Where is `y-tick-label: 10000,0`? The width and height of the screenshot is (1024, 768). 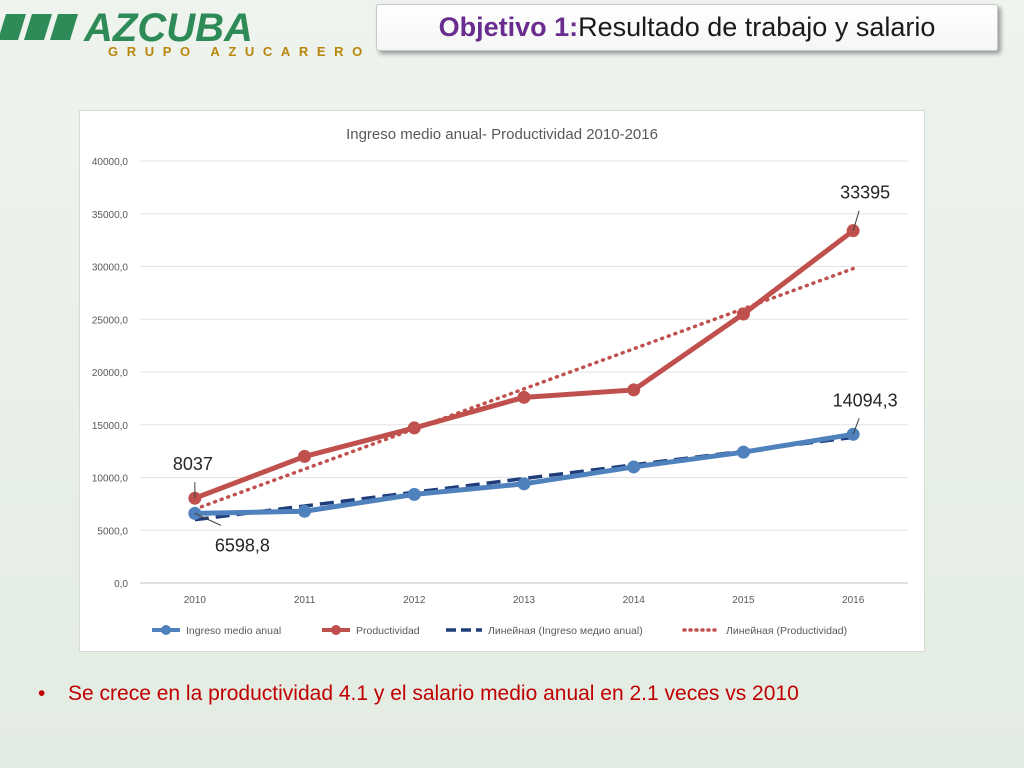 y-tick-label: 10000,0 is located at coordinates (110, 479).